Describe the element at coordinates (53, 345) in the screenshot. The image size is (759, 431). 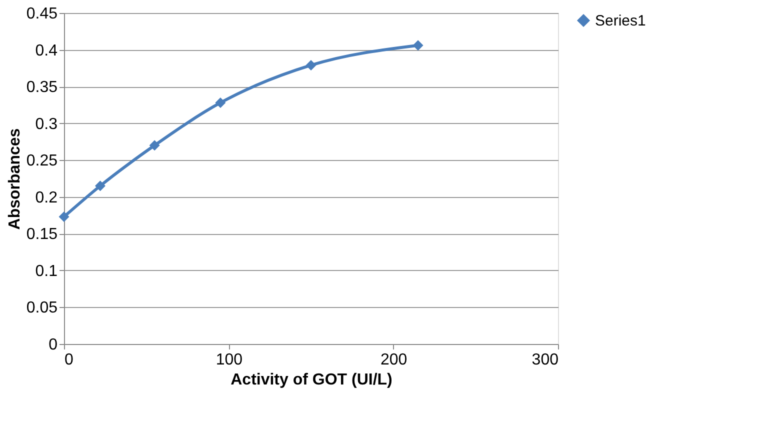
I see `y-tick-label: 0` at that location.